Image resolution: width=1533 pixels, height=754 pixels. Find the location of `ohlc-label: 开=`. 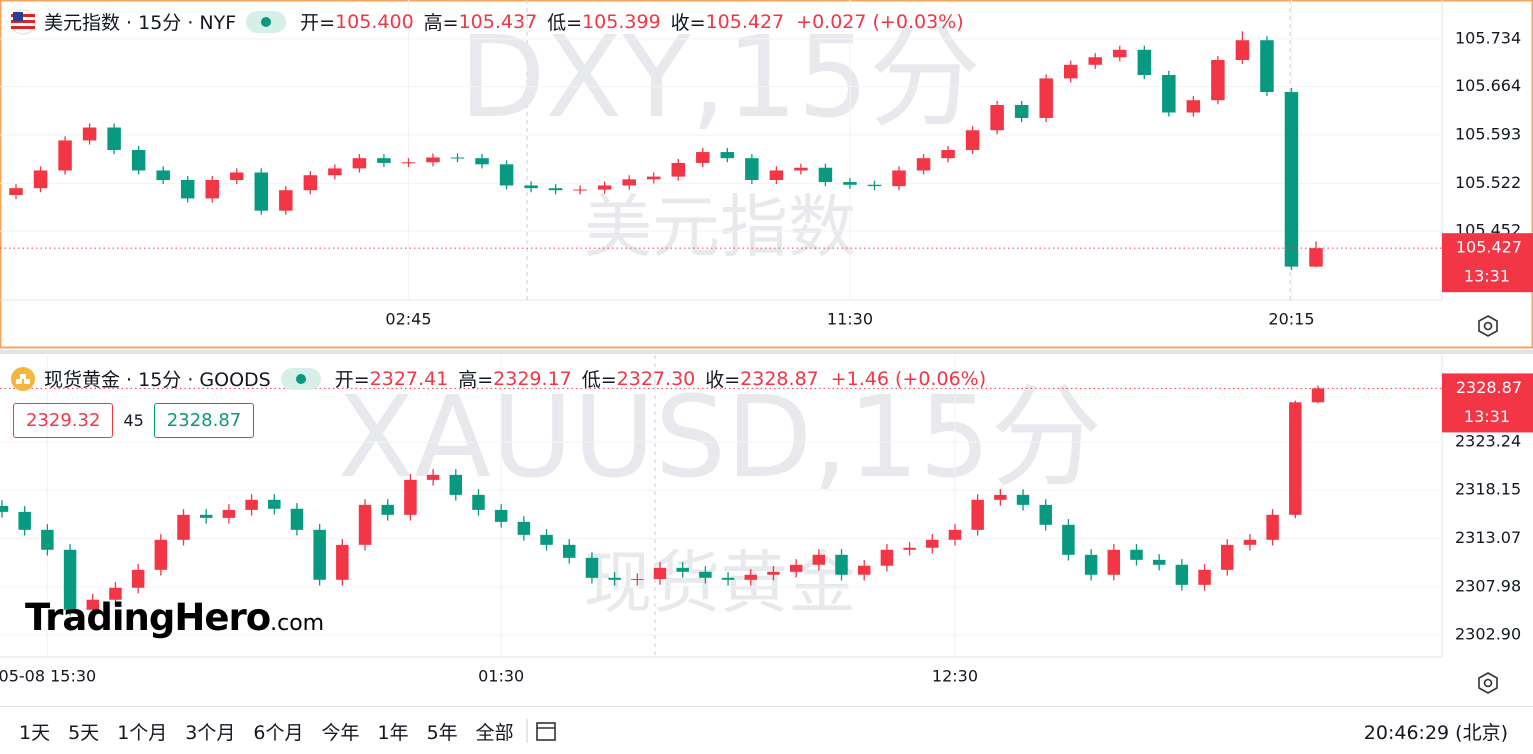

ohlc-label: 开= is located at coordinates (352, 380).